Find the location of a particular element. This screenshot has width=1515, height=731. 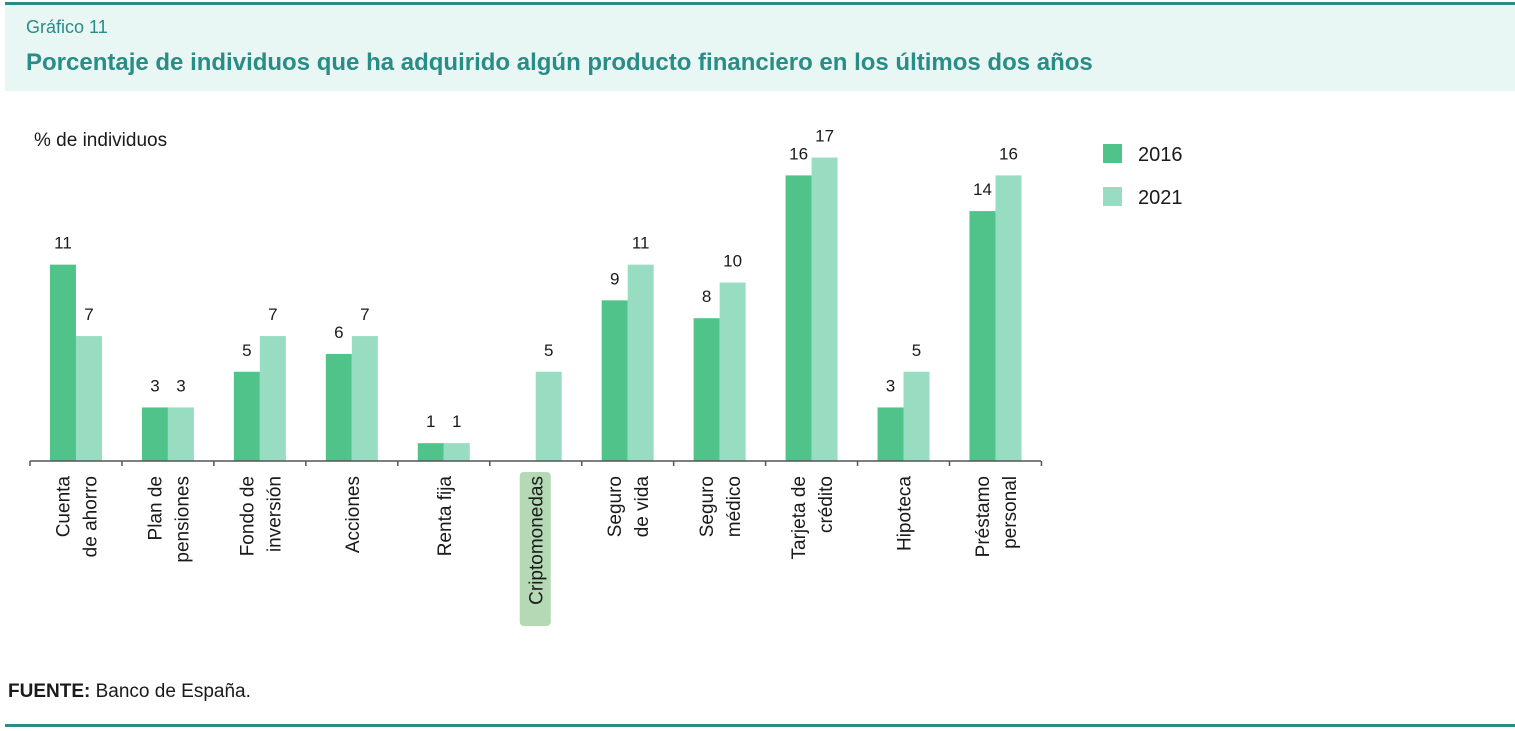

value-label-hipoteca-2021: 5 is located at coordinates (916, 350).